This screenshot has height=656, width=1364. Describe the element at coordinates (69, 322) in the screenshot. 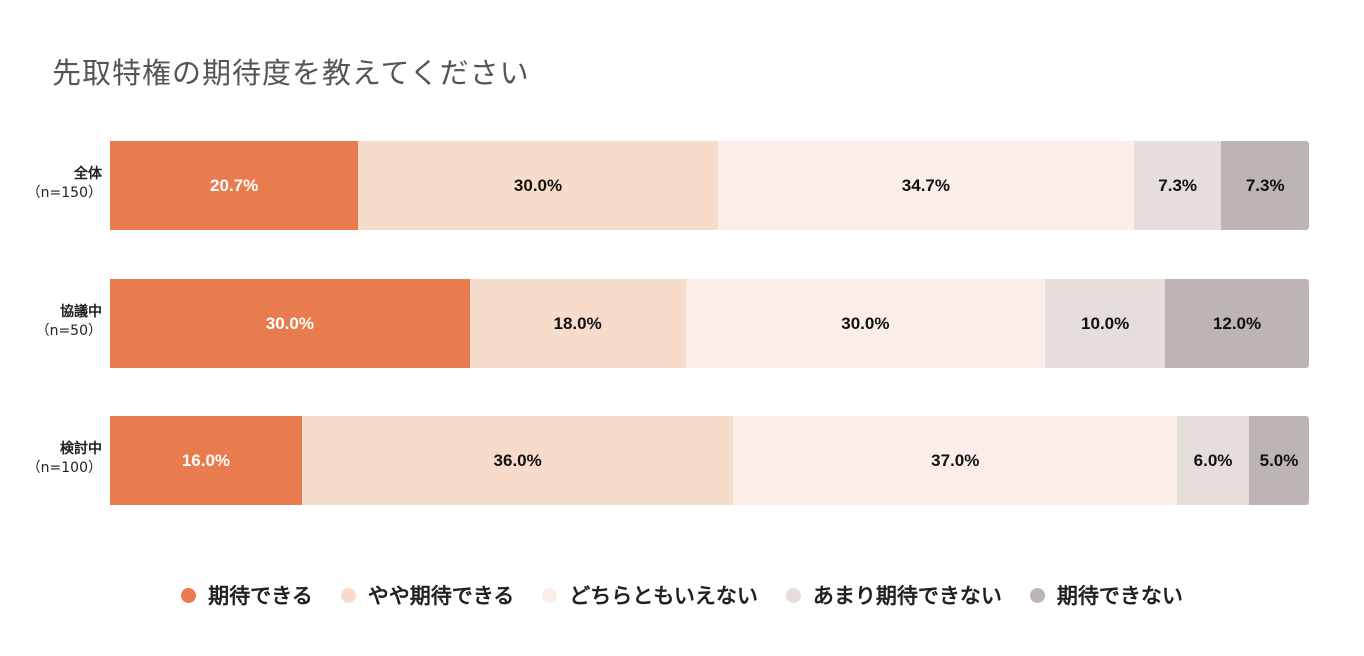

I see `category-label: 協議中 （n=50）` at that location.